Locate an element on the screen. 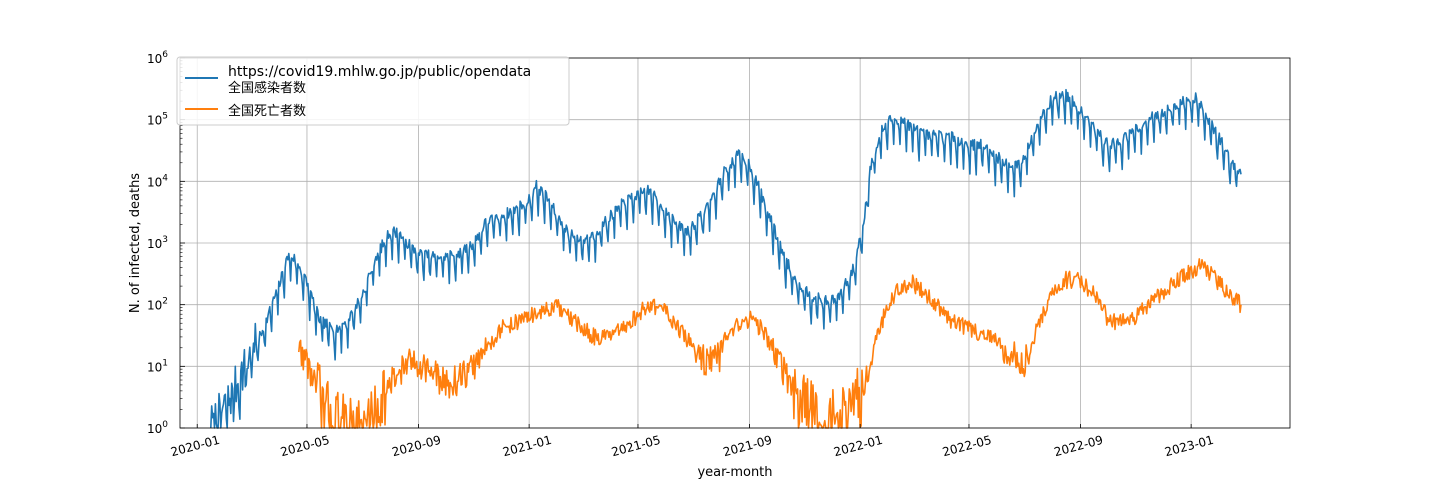 The image size is (1432, 480). x-tick-label: 2021-01 is located at coordinates (527, 446).